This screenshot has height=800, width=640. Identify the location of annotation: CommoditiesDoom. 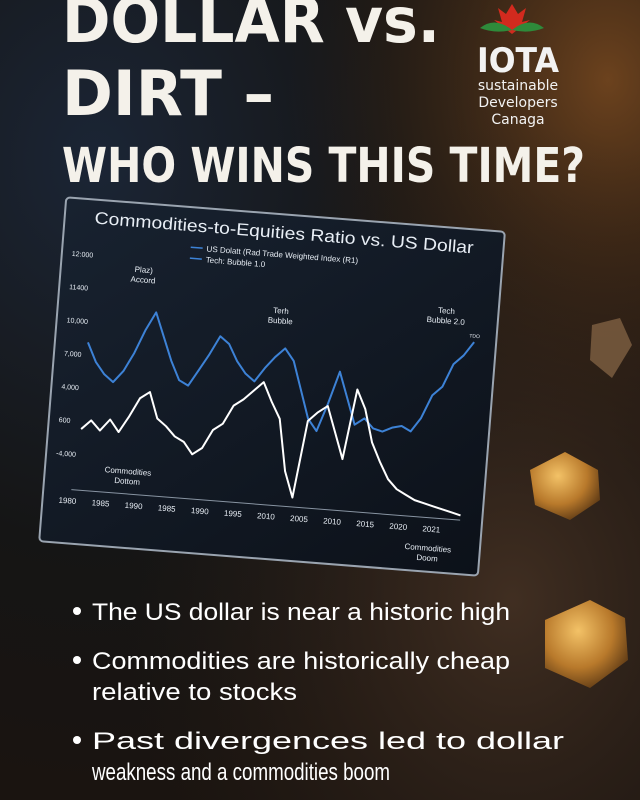
(427, 553).